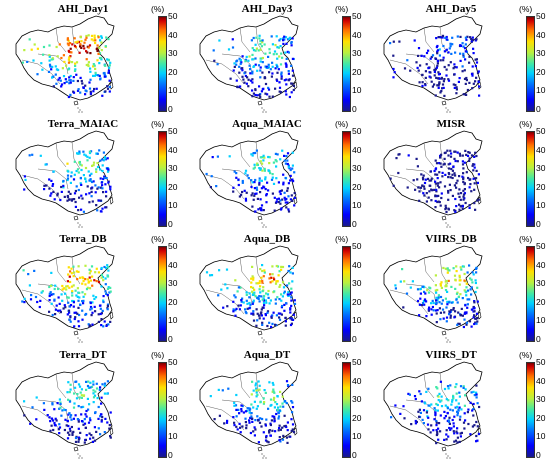 This screenshot has width=550, height=464. I want to click on country-boundary, so click(65, 173).